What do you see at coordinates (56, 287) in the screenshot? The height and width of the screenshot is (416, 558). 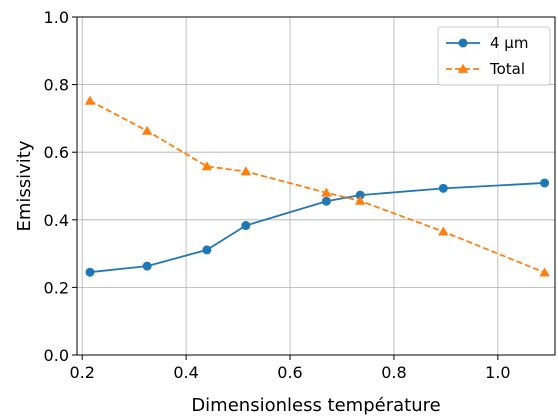 I see `y-tick-label: 0.2` at bounding box center [56, 287].